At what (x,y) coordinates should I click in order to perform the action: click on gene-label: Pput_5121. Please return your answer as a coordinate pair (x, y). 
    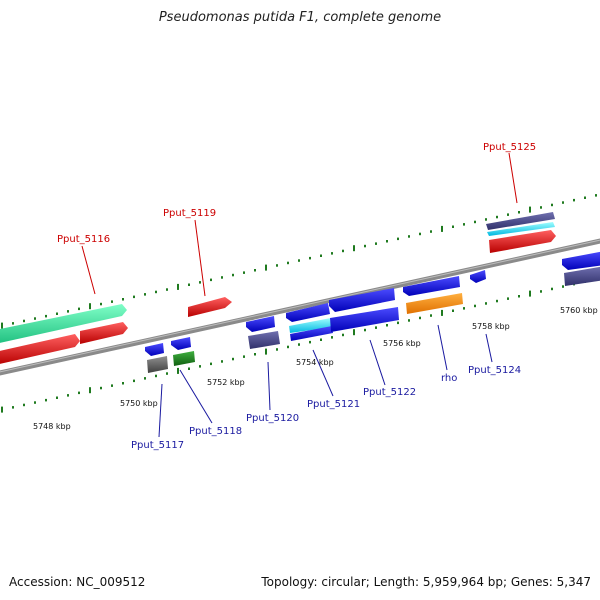
    Looking at the image, I should click on (333, 404).